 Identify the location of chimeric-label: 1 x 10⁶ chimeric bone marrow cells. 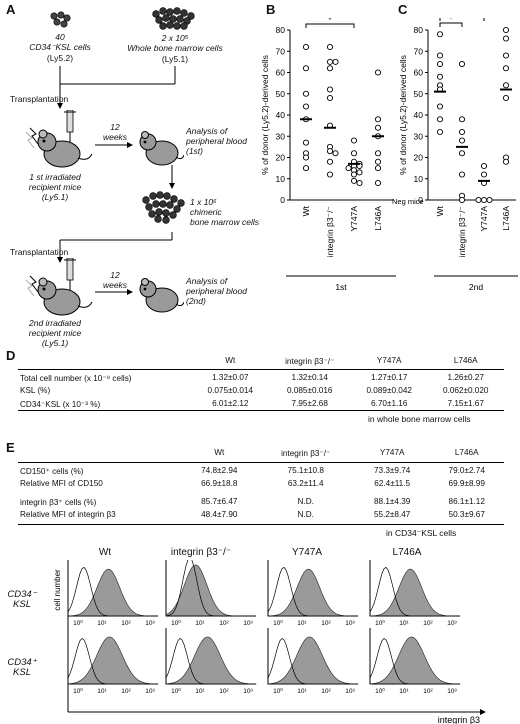
(224, 212).